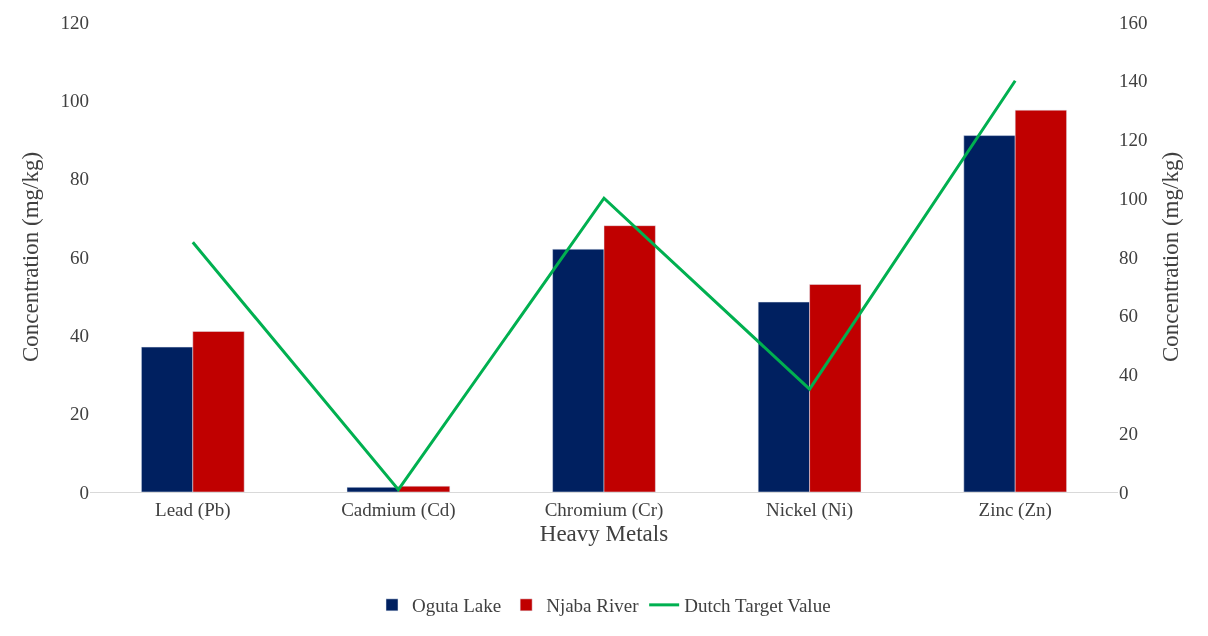 This screenshot has width=1208, height=636. Describe the element at coordinates (1128, 257) in the screenshot. I see `y2-tick-label: 80` at that location.